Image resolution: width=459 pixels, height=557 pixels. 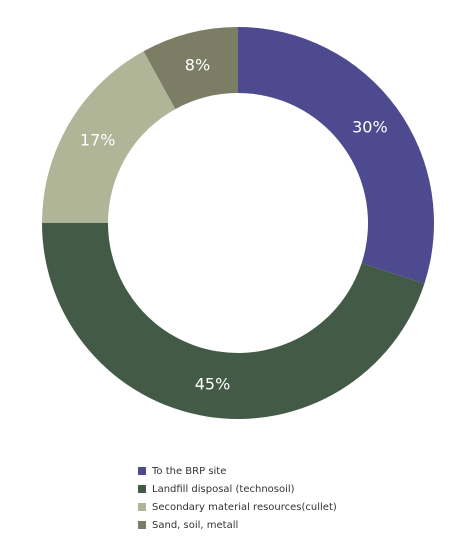 I want to click on slice-data-label: 17%, so click(x=98, y=140).